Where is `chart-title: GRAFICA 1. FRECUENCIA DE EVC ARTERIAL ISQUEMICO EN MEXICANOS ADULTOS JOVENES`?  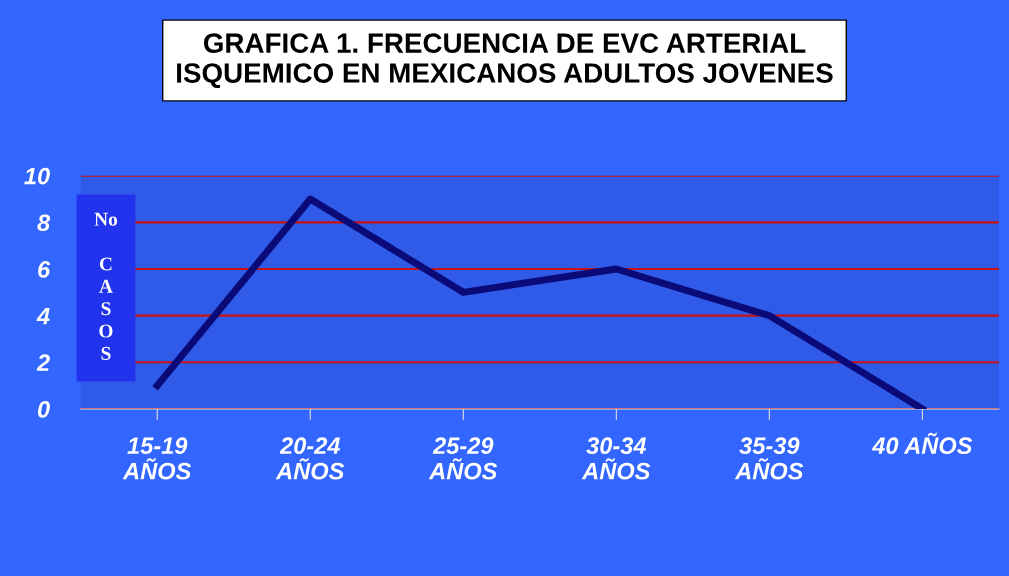 chart-title: GRAFICA 1. FRECUENCIA DE EVC ARTERIAL ISQUEMICO EN MEXICANOS ADULTOS JOVENES is located at coordinates (505, 61).